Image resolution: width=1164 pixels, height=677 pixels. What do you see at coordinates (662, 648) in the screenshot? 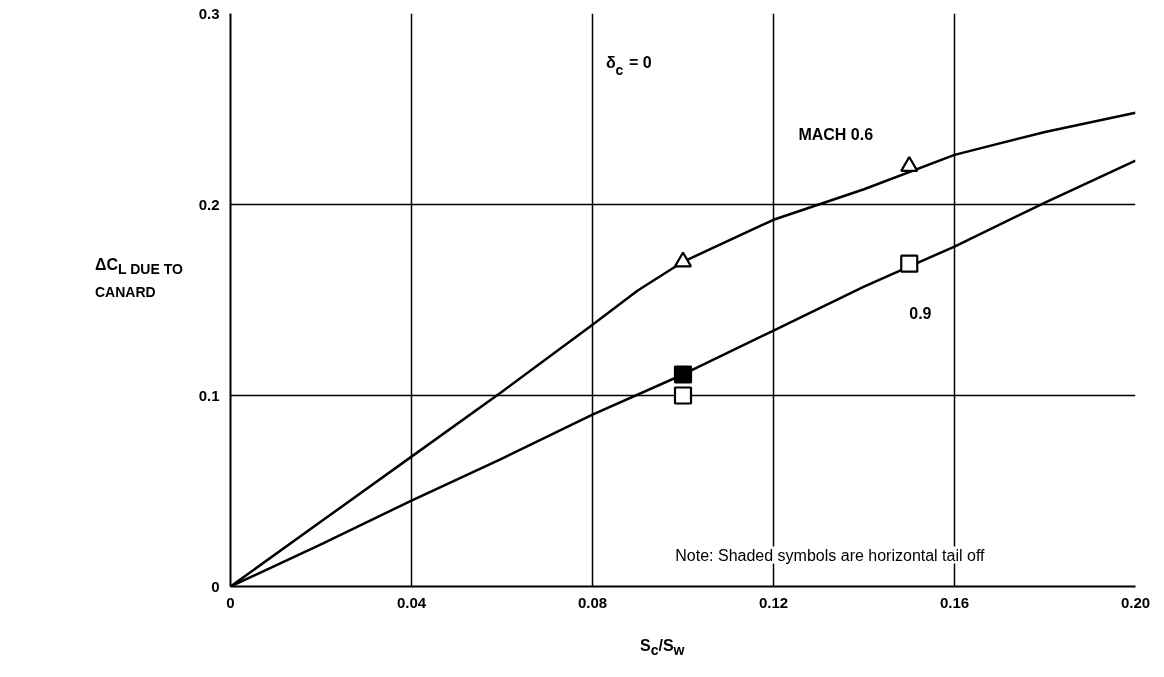
I see `x-axis-title: S$_{c}$/S$_{w}$` at bounding box center [662, 648].